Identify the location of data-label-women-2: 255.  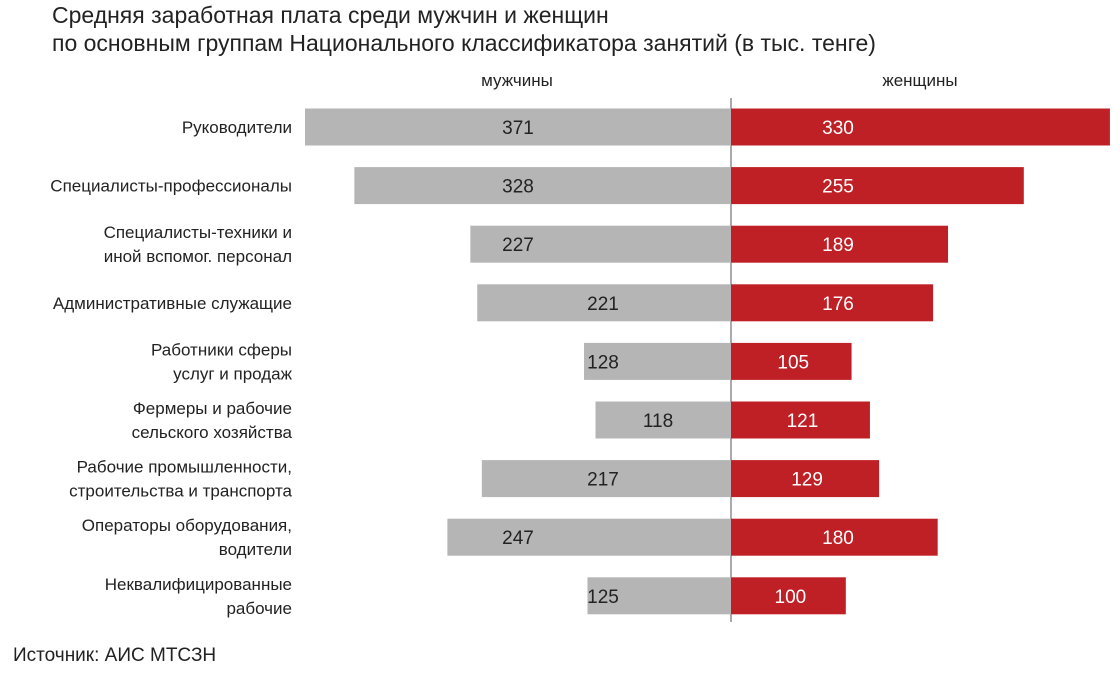
(838, 187).